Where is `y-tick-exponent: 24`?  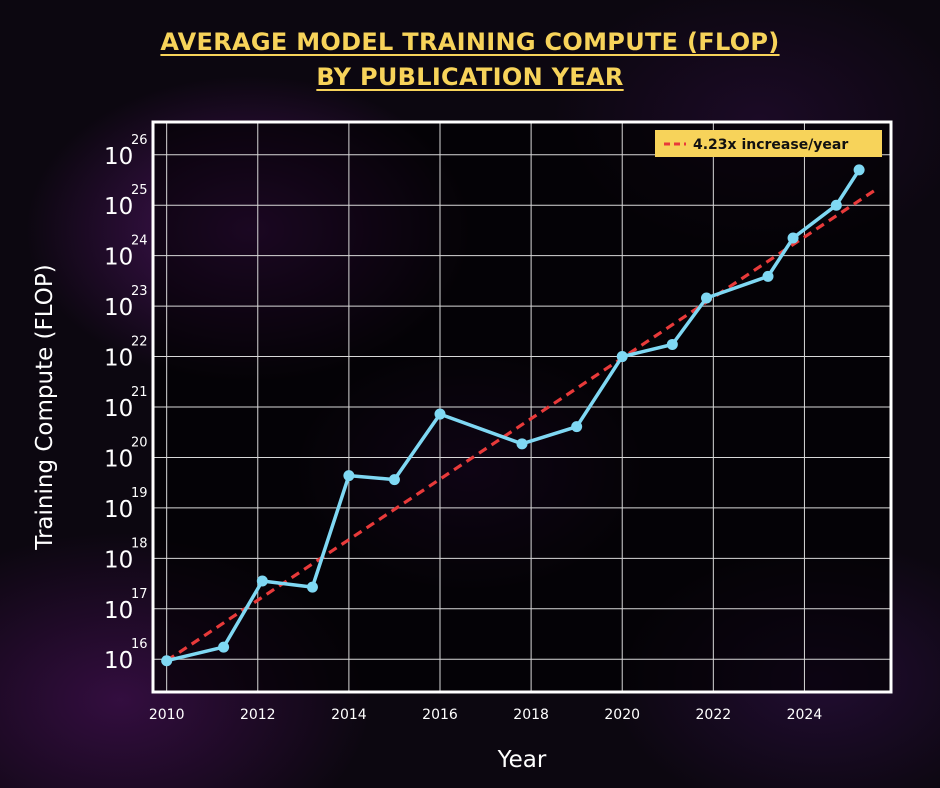 y-tick-exponent: 24 is located at coordinates (139, 241).